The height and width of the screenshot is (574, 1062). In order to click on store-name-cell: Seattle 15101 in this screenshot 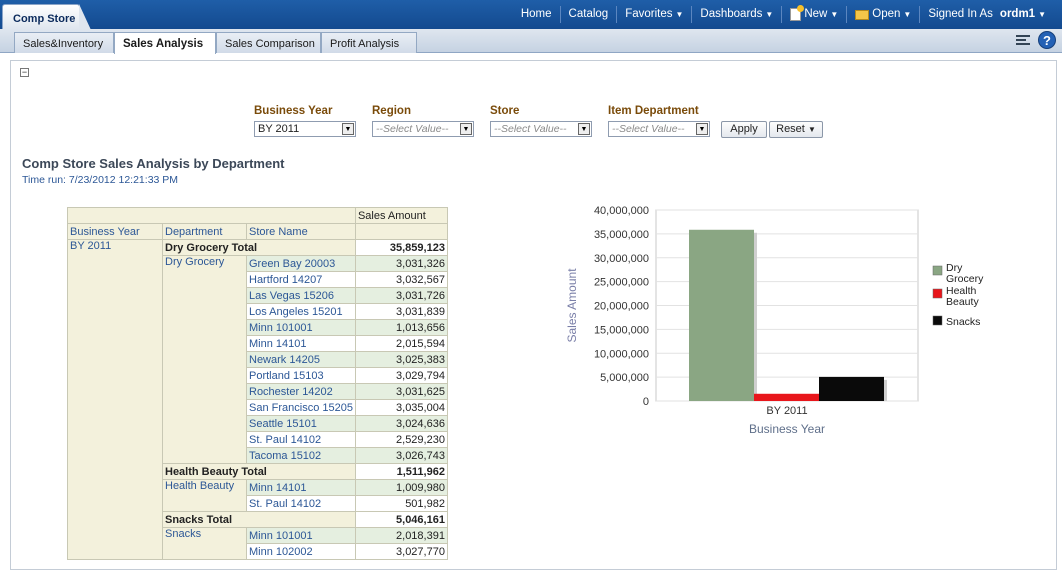, I will do `click(301, 423)`.